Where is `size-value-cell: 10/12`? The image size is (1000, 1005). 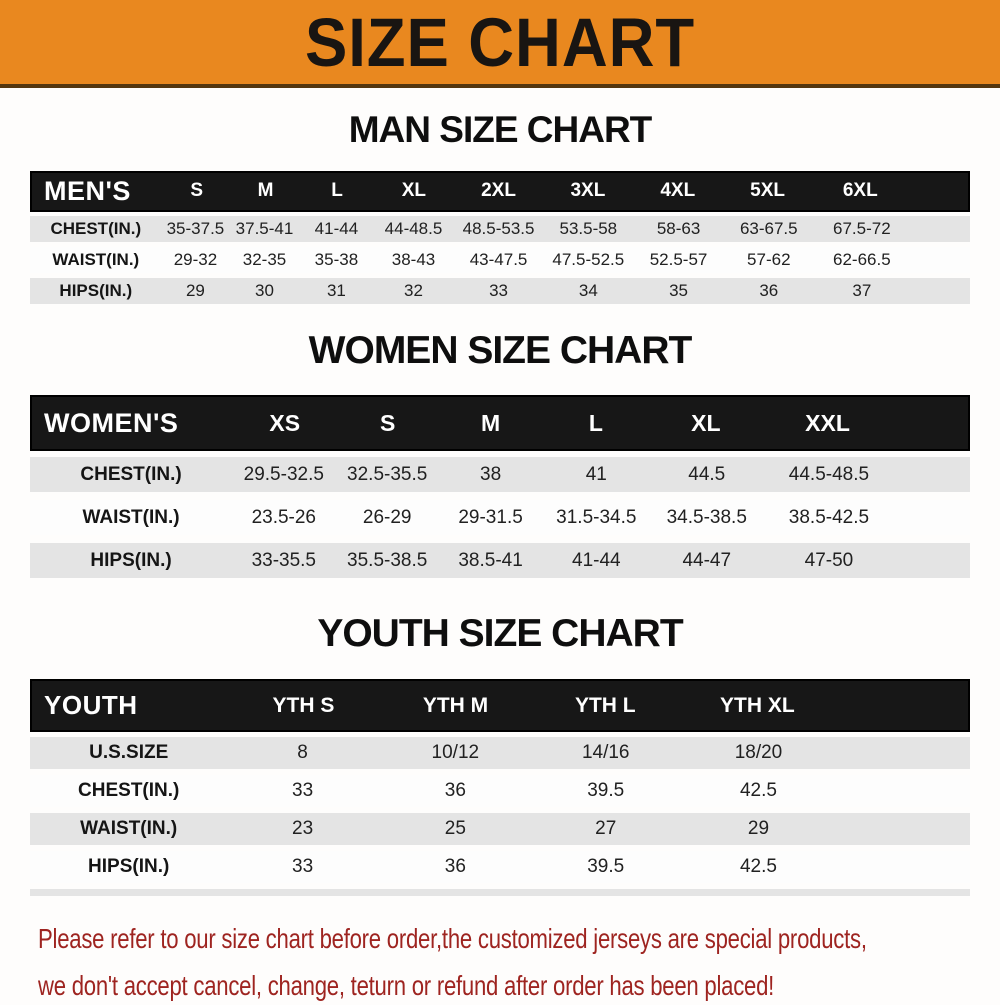 size-value-cell: 10/12 is located at coordinates (455, 753).